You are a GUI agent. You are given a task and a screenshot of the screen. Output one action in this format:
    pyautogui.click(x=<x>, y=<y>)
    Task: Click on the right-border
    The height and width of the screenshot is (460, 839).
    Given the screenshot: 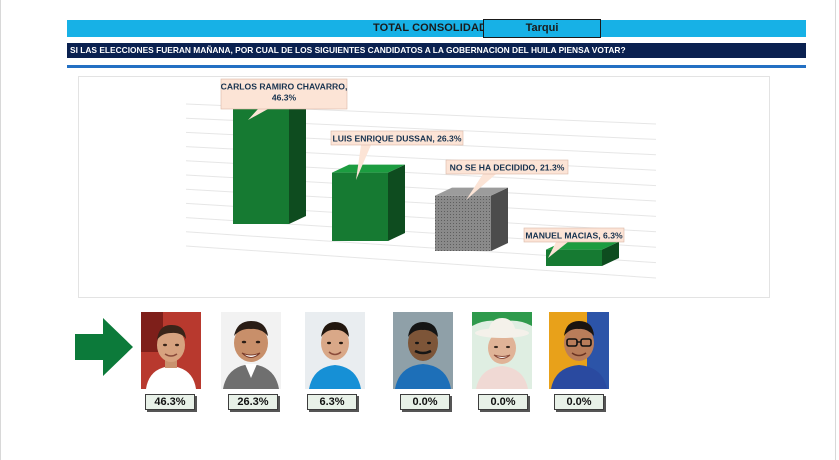 What is the action you would take?
    pyautogui.click(x=835, y=230)
    